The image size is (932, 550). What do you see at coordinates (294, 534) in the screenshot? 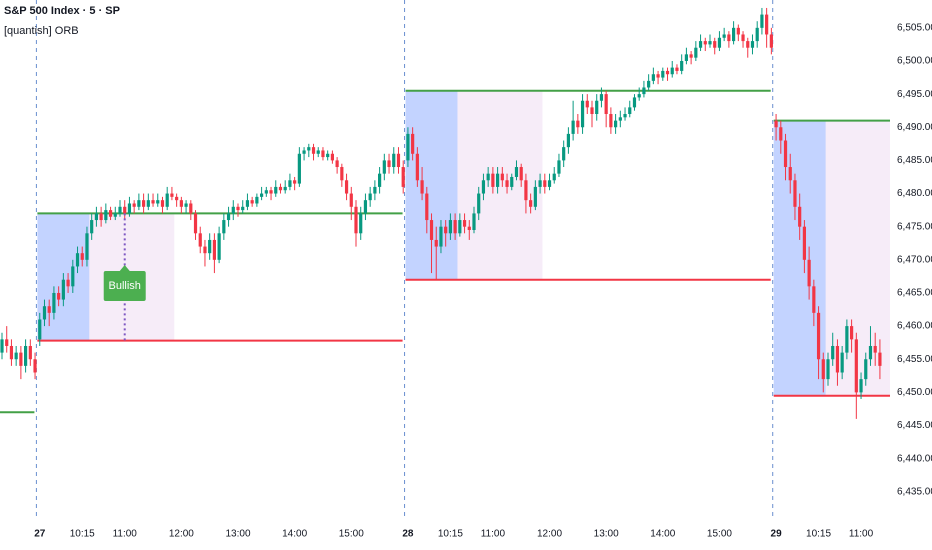
I see `x-tick-label: 14:00` at bounding box center [294, 534].